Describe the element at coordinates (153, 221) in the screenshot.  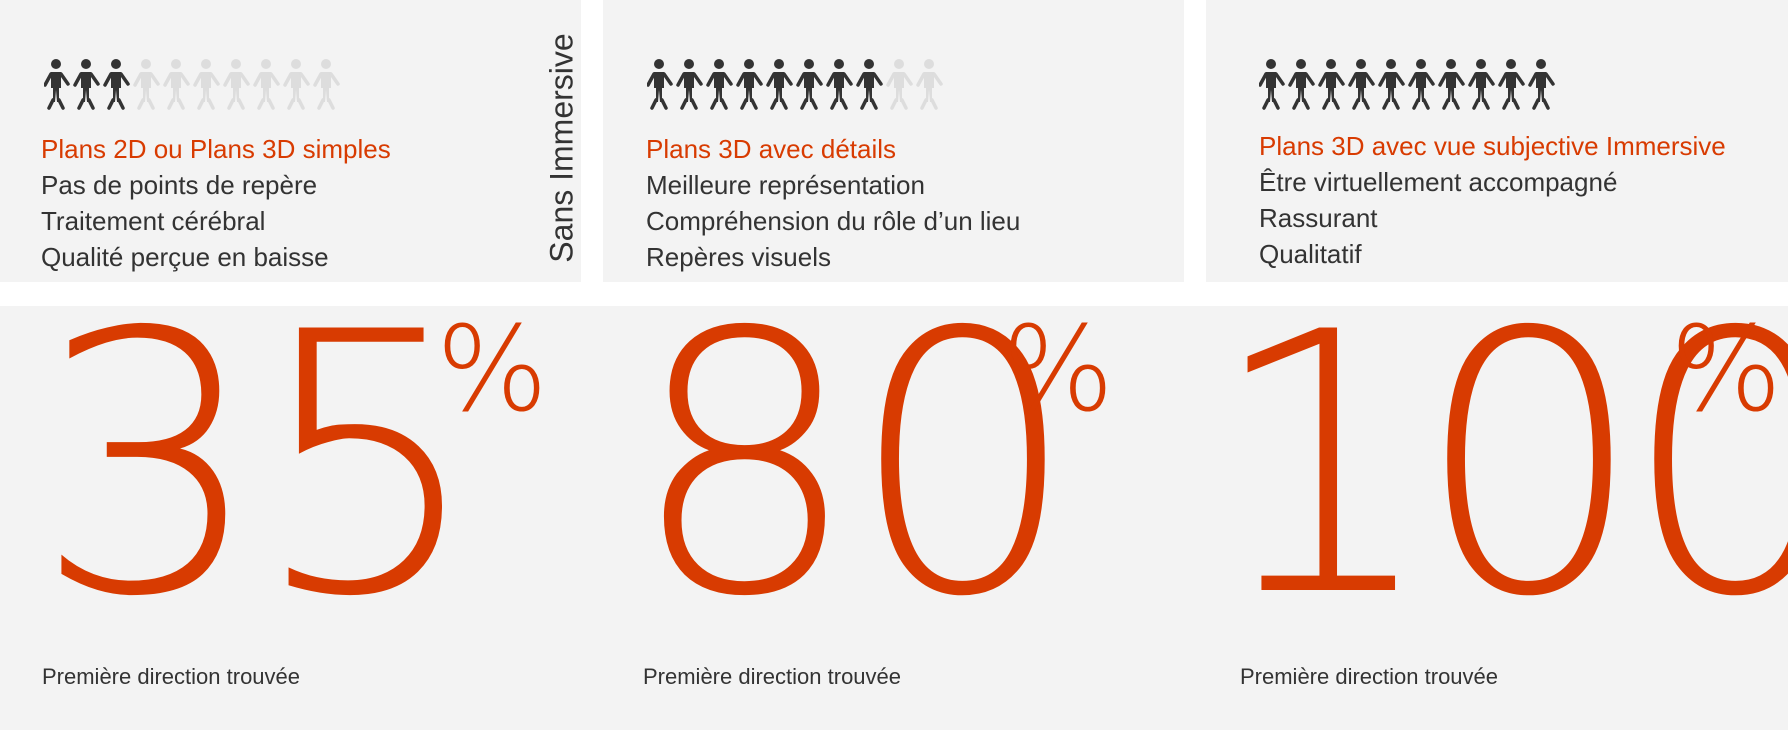
I see `card-line: Traitement cérébral` at that location.